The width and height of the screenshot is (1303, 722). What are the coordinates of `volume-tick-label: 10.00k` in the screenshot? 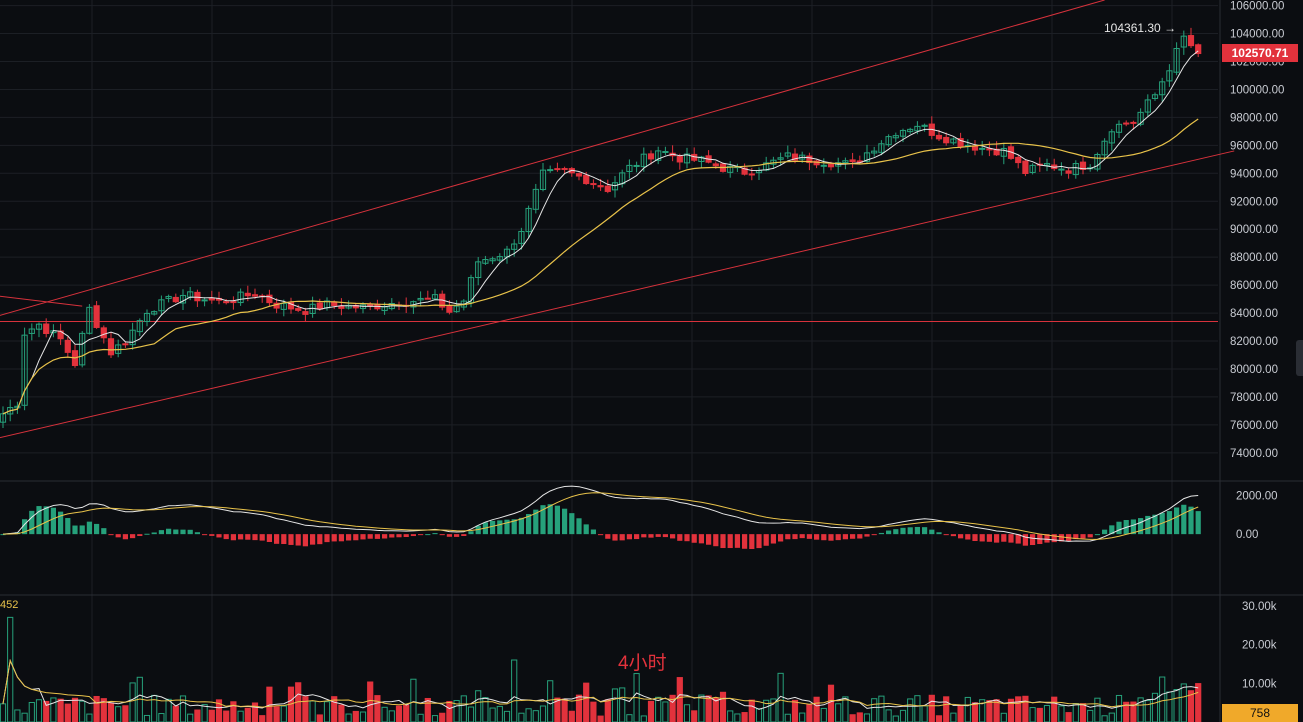 It's located at (1259, 684).